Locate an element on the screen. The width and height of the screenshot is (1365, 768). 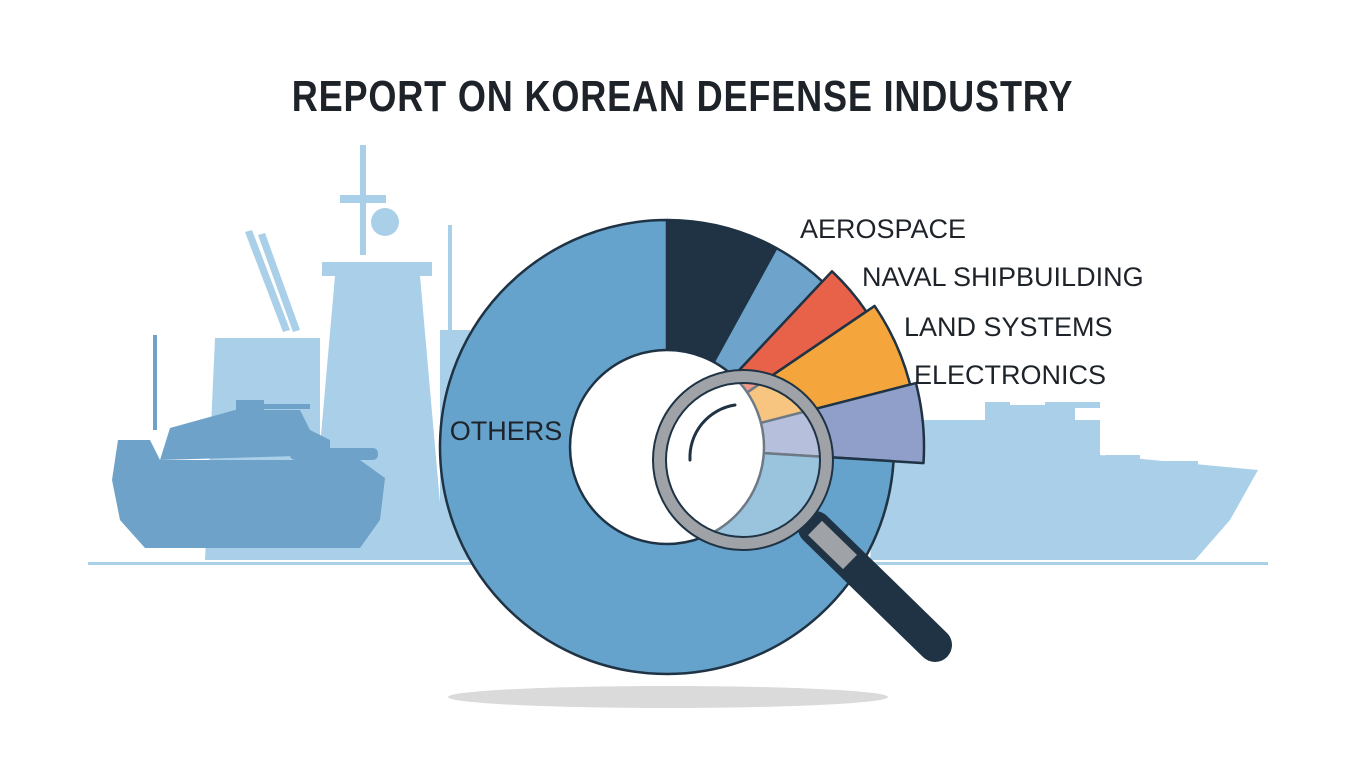
slice-label-electronics: ELECTRONICS is located at coordinates (1010, 375).